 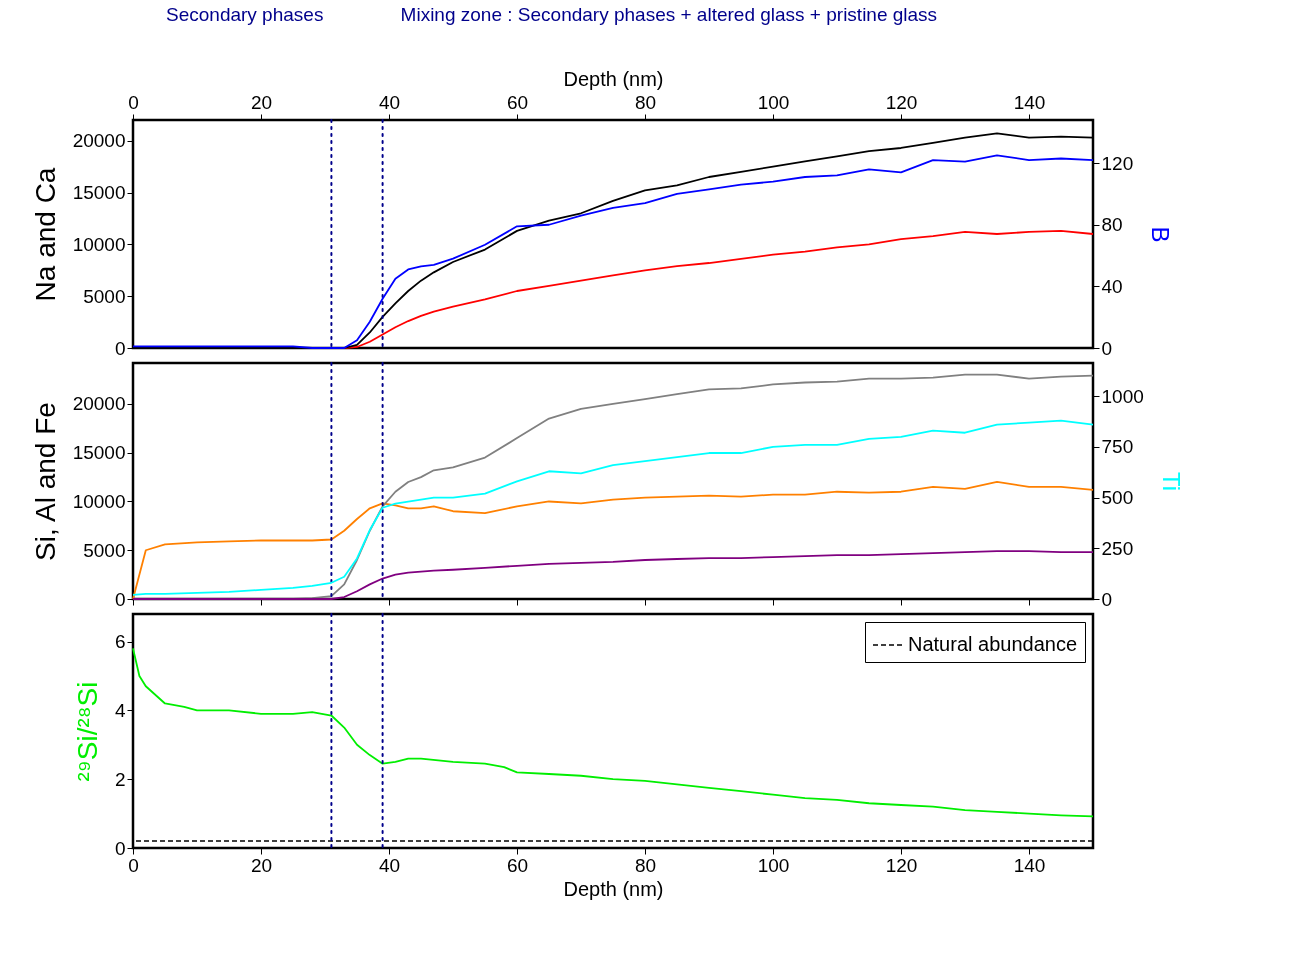 I want to click on y-axis-title: Si, Al and Fe, so click(x=45, y=481).